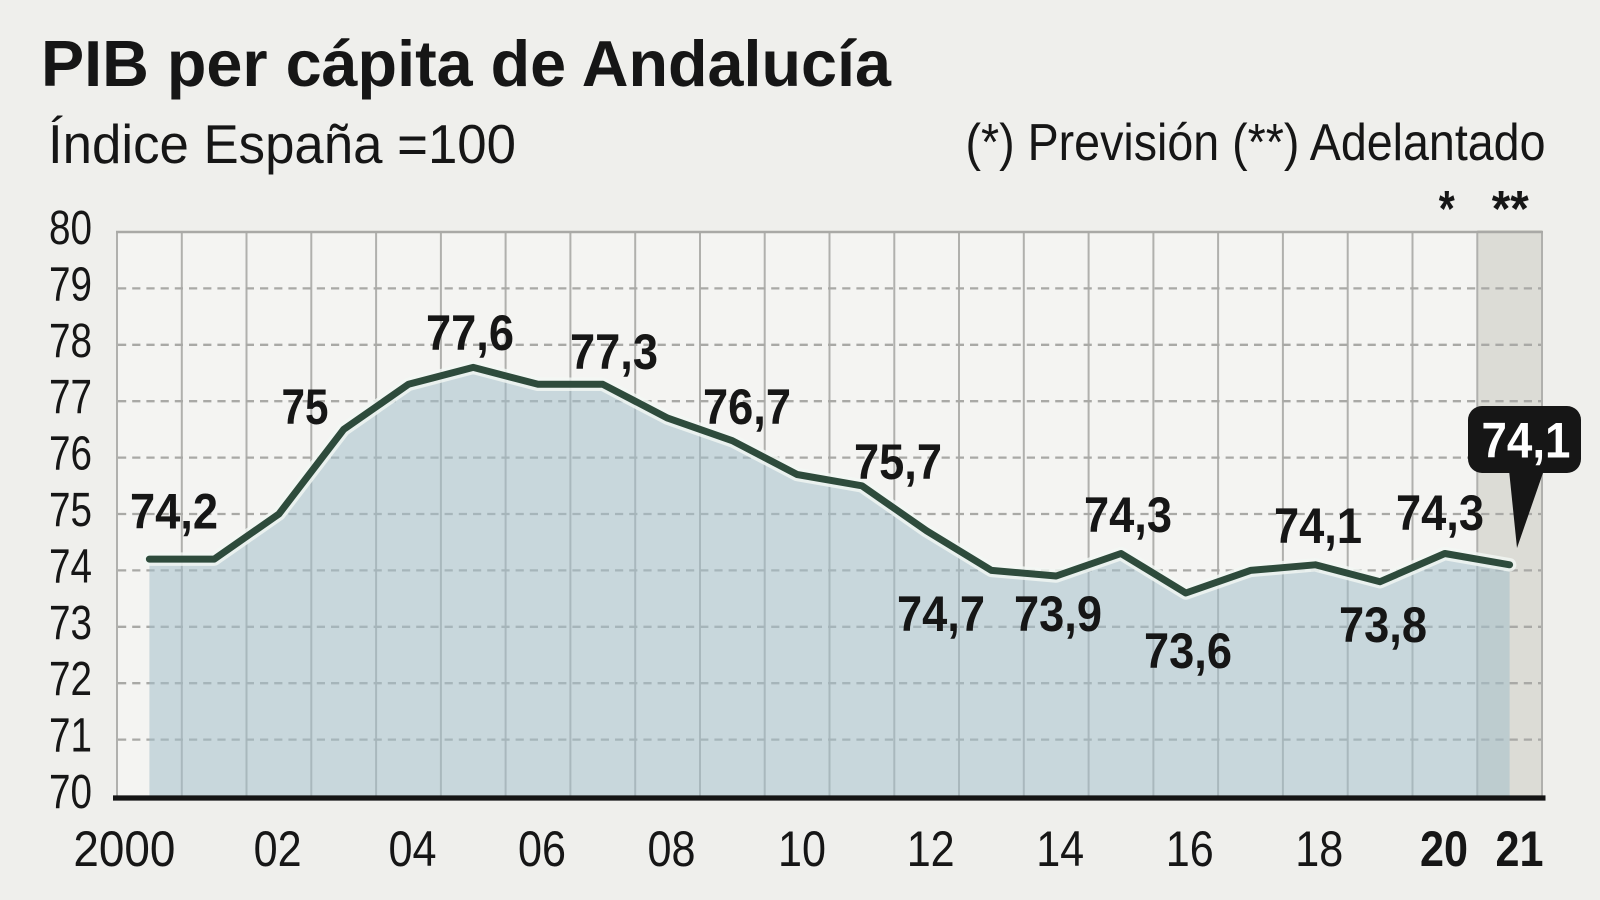  Describe the element at coordinates (614, 352) in the screenshot. I see `svg-text: 77,3` at that location.